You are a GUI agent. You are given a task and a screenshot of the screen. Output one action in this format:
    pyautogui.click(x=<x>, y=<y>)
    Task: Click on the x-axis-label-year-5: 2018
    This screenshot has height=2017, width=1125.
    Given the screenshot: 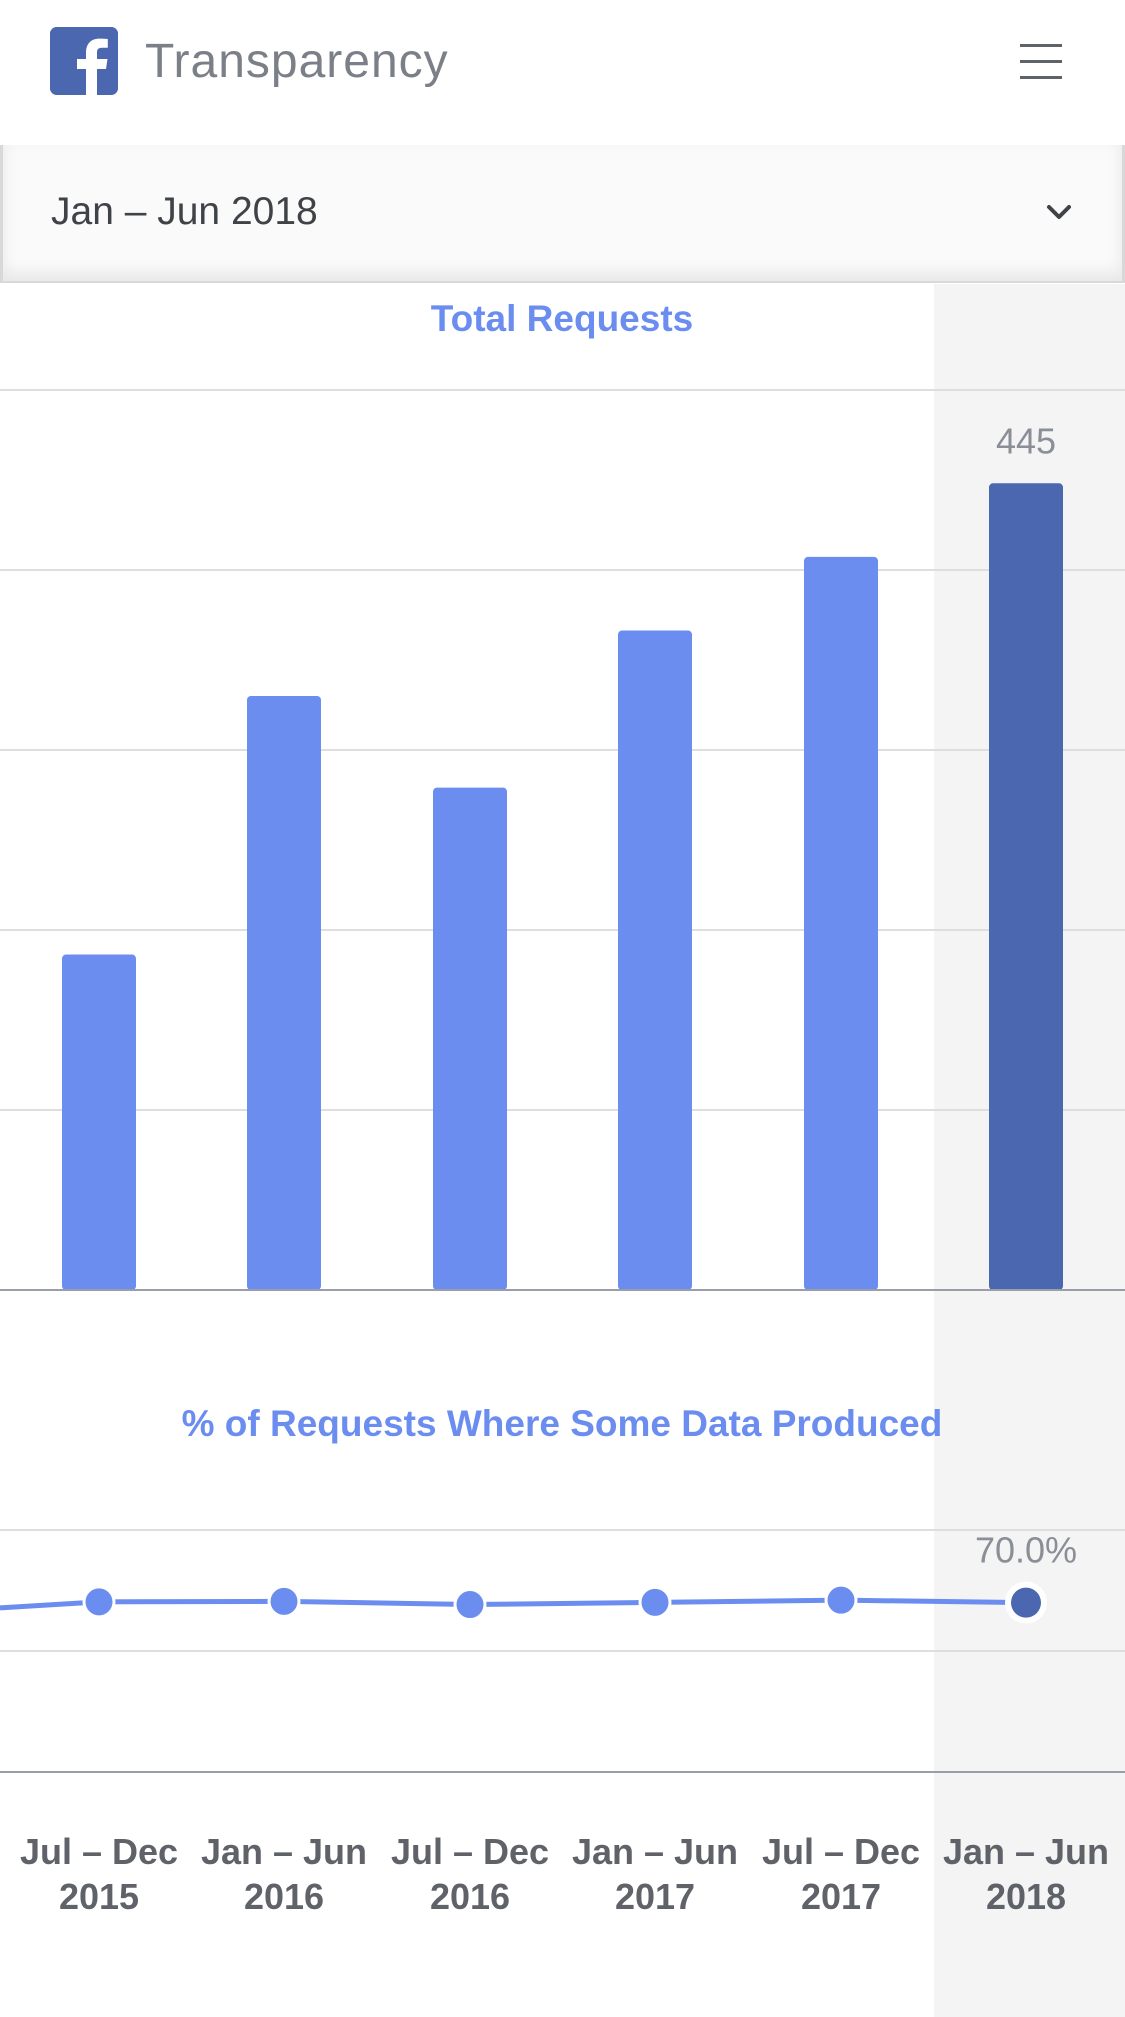 What is the action you would take?
    pyautogui.click(x=1026, y=1896)
    